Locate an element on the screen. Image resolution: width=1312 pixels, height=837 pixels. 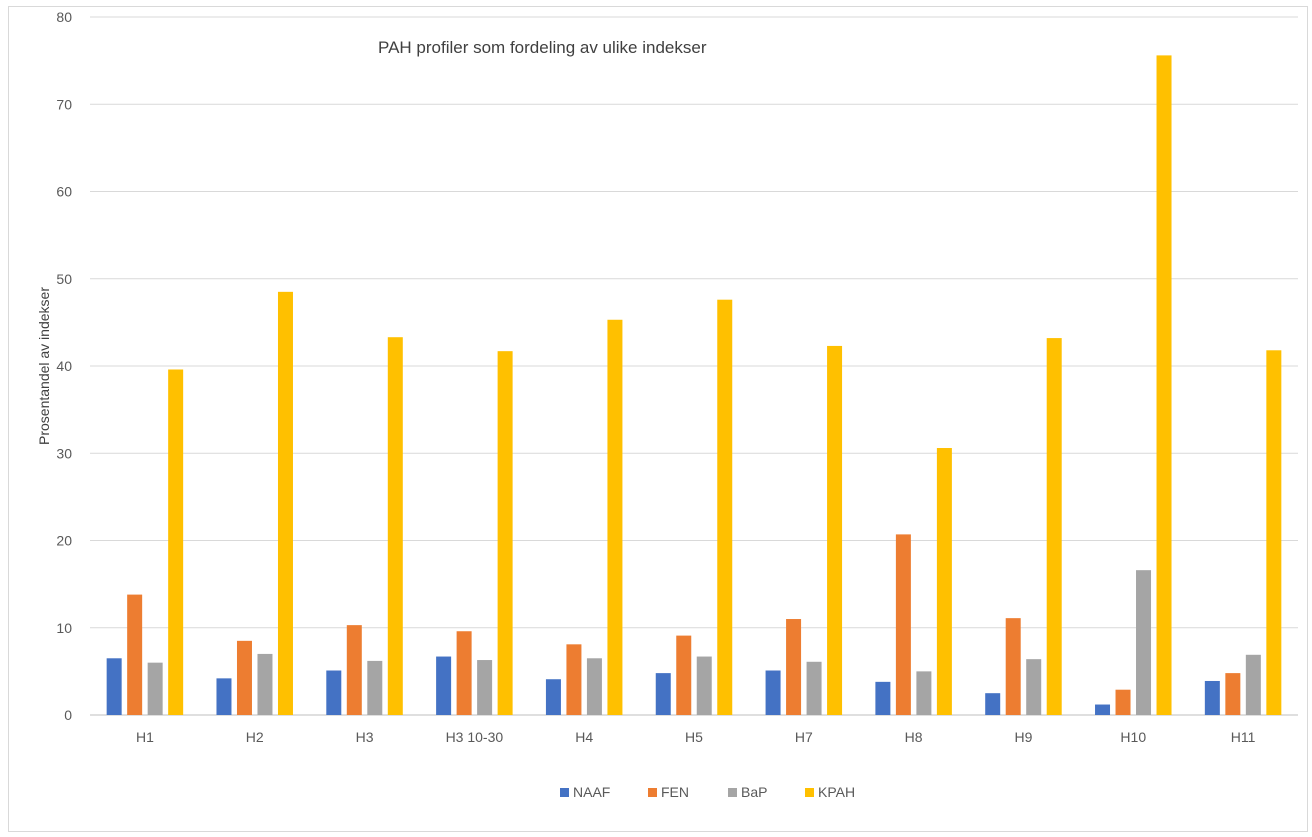
bar-fen-h3 is located at coordinates (354, 670).